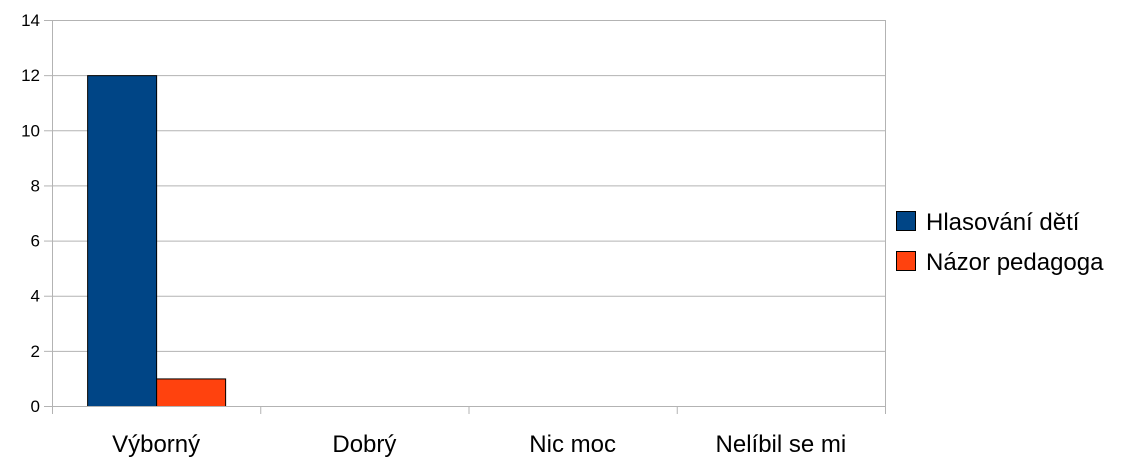  Describe the element at coordinates (35, 296) in the screenshot. I see `y-tick-label: 4` at that location.